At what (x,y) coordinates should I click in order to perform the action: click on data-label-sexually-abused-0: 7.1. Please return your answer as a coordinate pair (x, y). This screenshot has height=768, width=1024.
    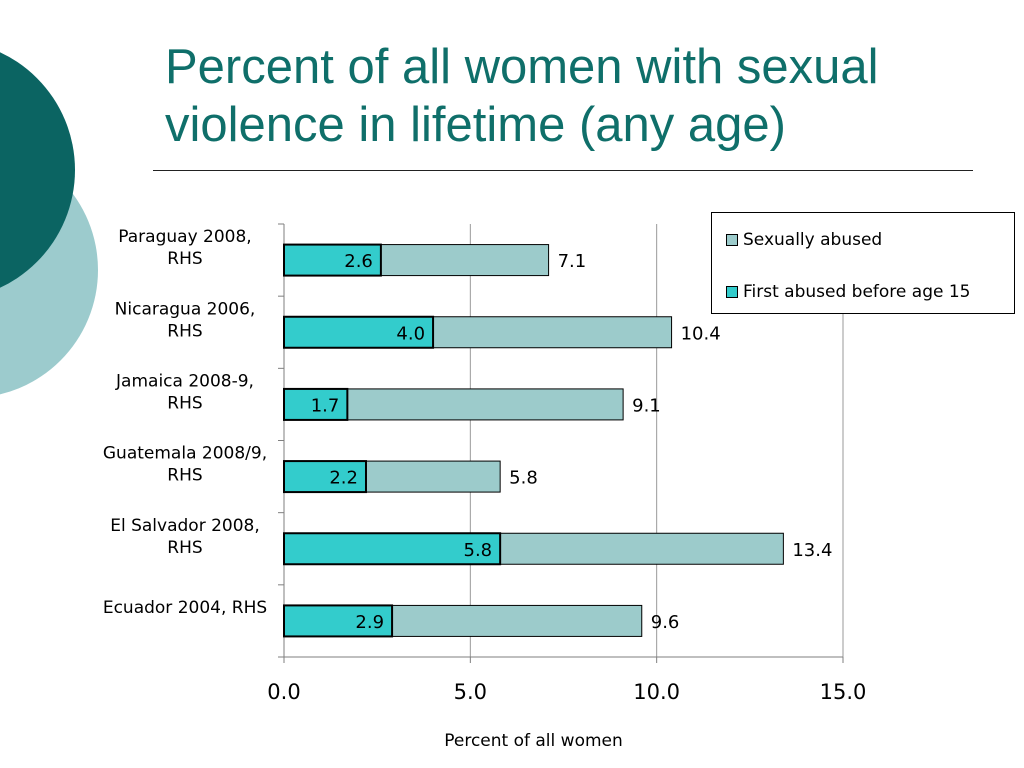
    Looking at the image, I should click on (572, 261).